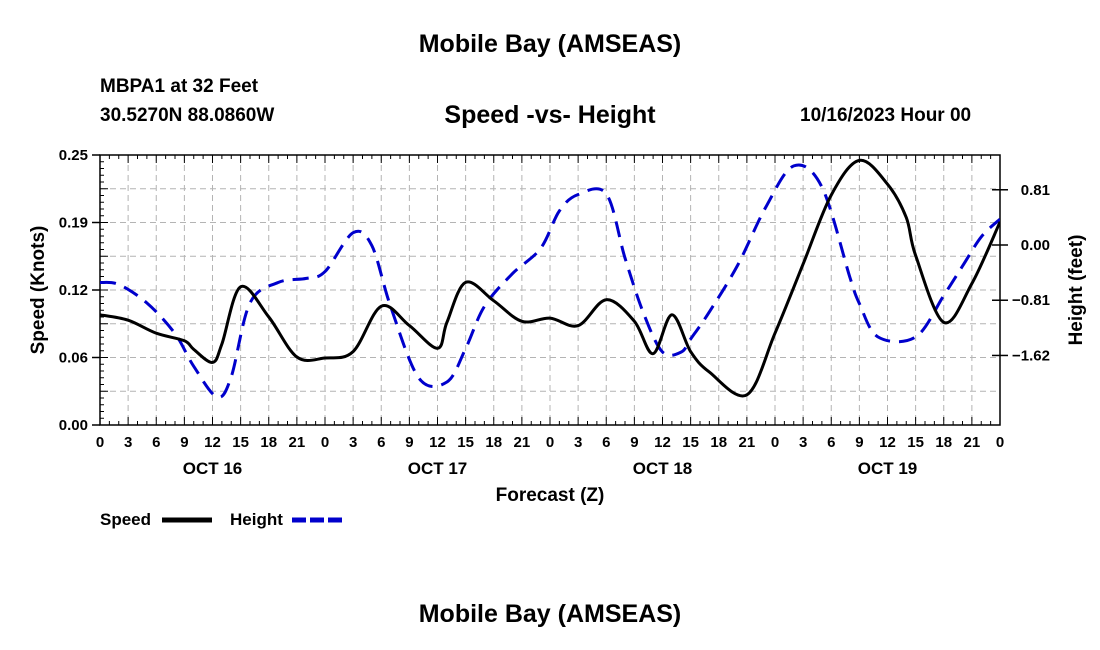 The height and width of the screenshot is (650, 1100). Describe the element at coordinates (1035, 245) in the screenshot. I see `y2-tick-label: 0.00` at that location.